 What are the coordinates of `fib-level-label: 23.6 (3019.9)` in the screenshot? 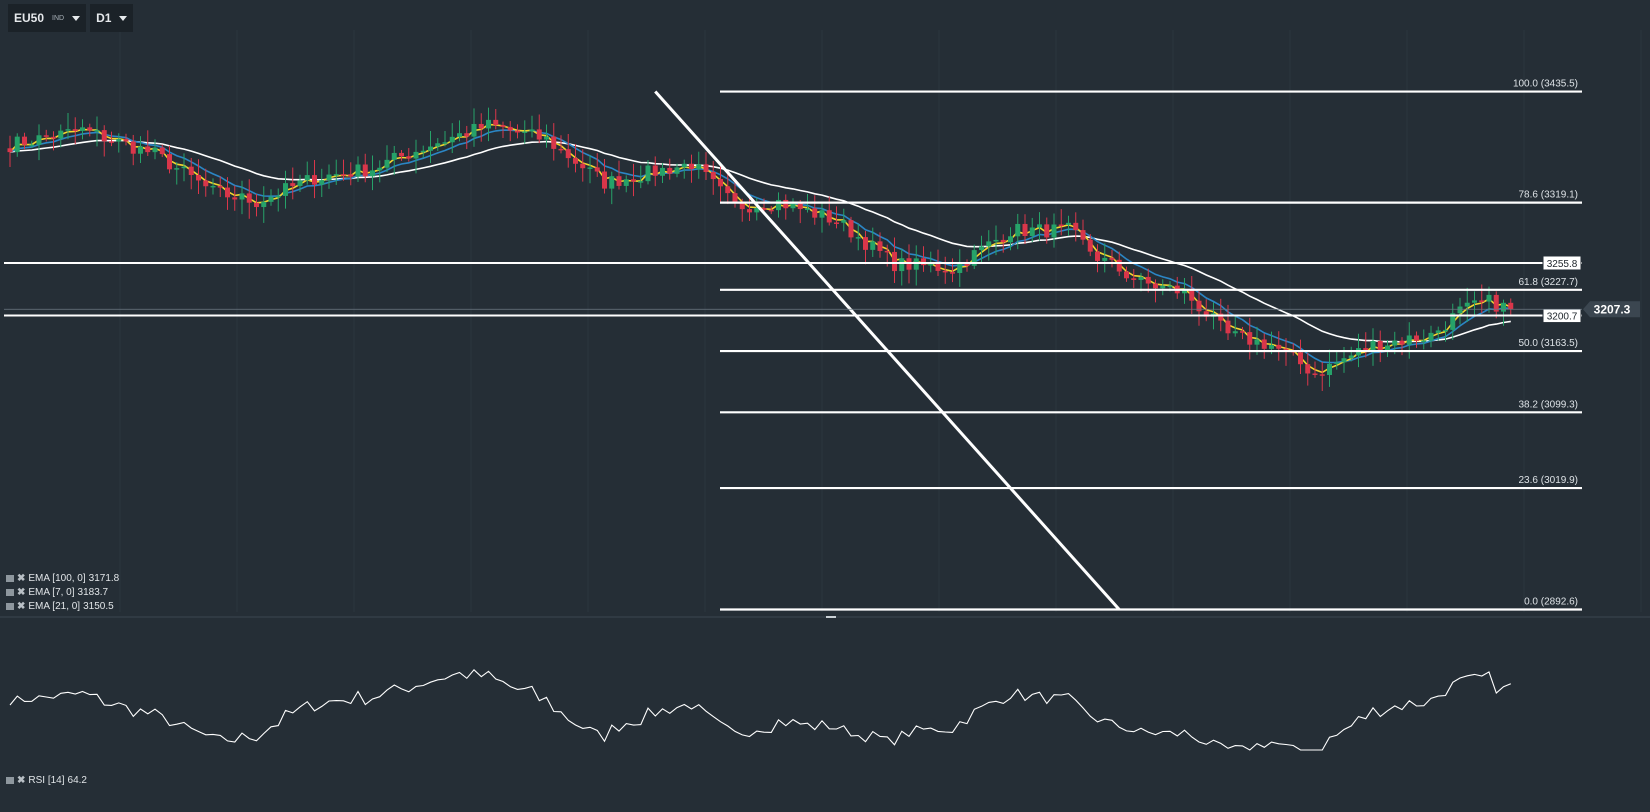 It's located at (1549, 480).